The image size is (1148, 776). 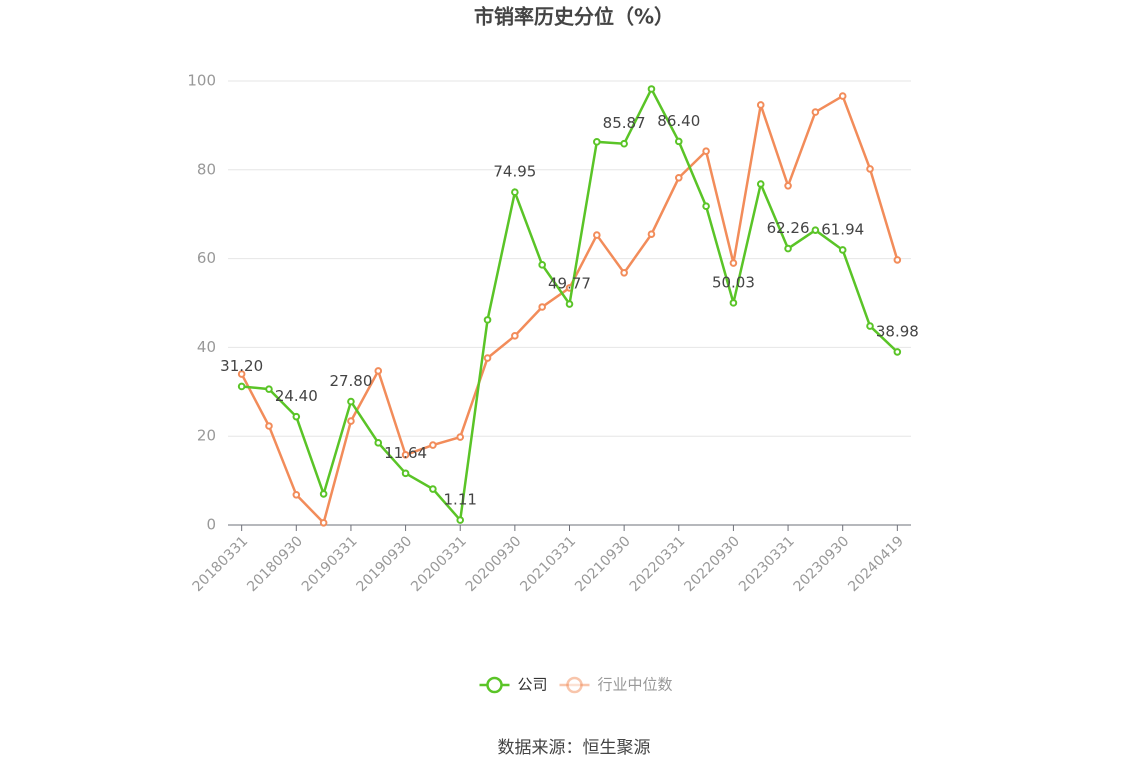 What do you see at coordinates (330, 564) in the screenshot?
I see `x-tick-label: 20190331` at bounding box center [330, 564].